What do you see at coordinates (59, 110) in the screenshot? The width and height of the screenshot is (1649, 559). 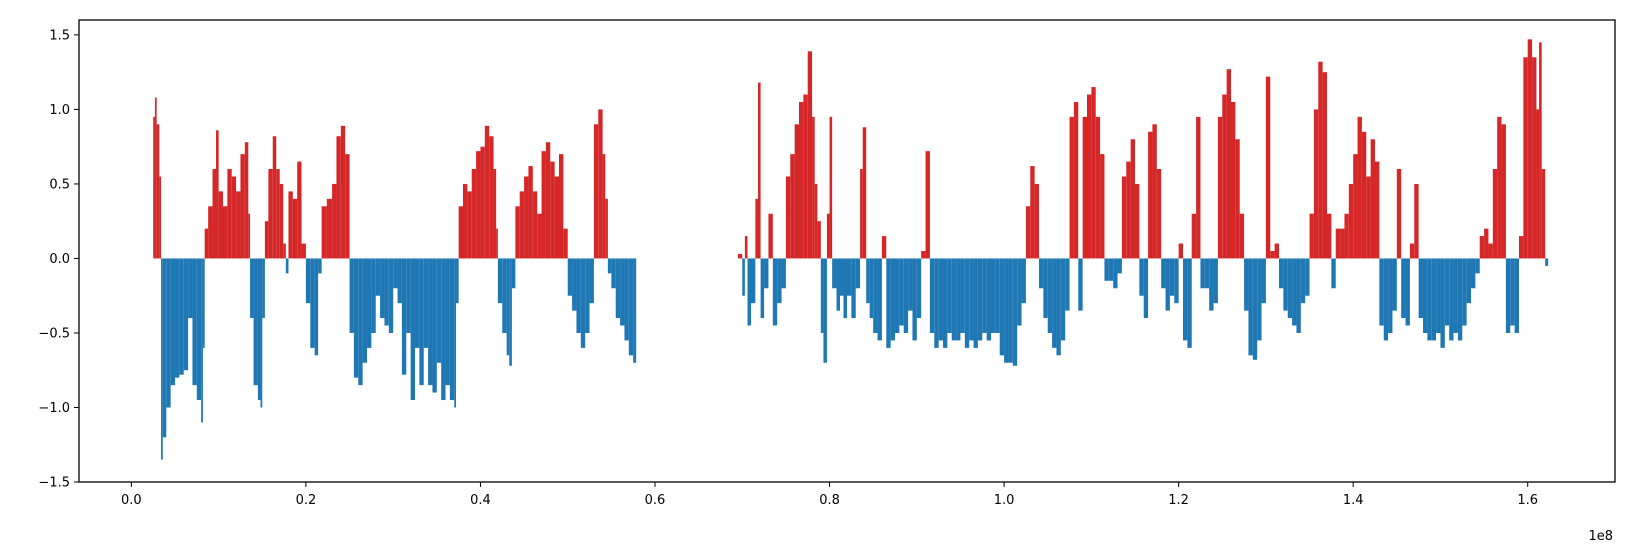 I see `y-tick-label: 1.0` at bounding box center [59, 110].